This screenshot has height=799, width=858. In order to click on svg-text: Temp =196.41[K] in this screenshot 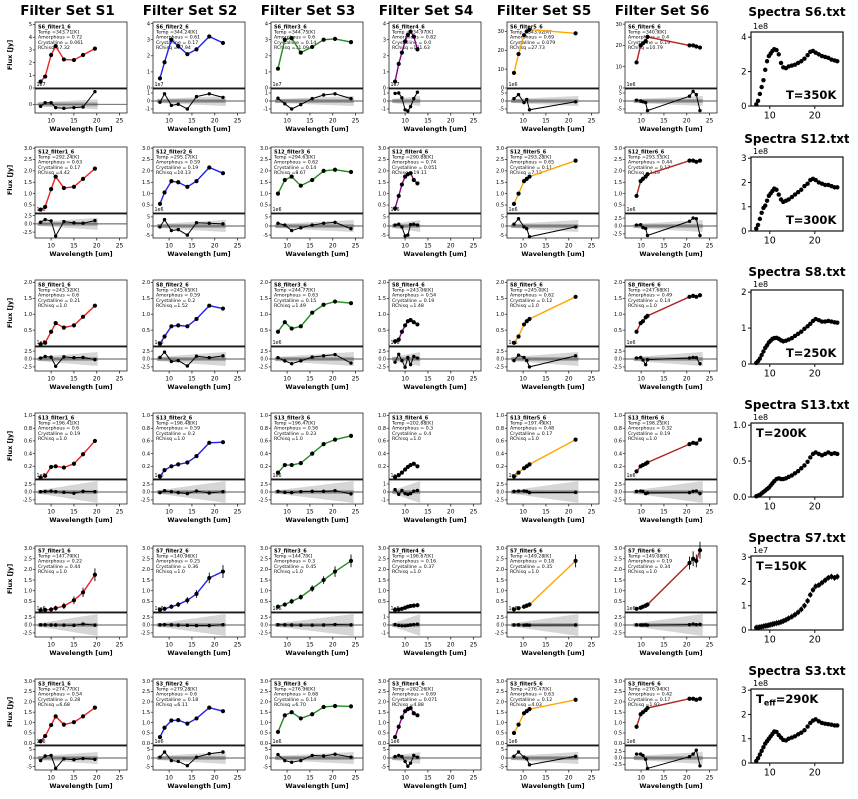, I will do `click(58, 424)`.